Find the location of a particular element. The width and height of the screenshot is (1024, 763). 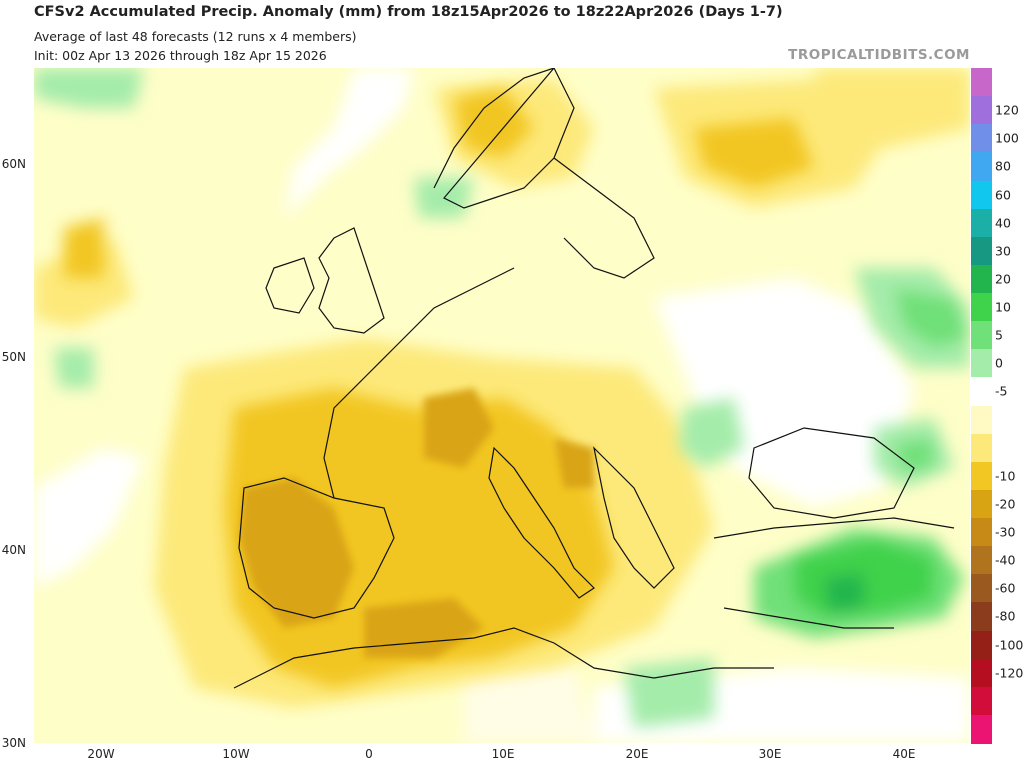

colorbar is located at coordinates (981, 406).